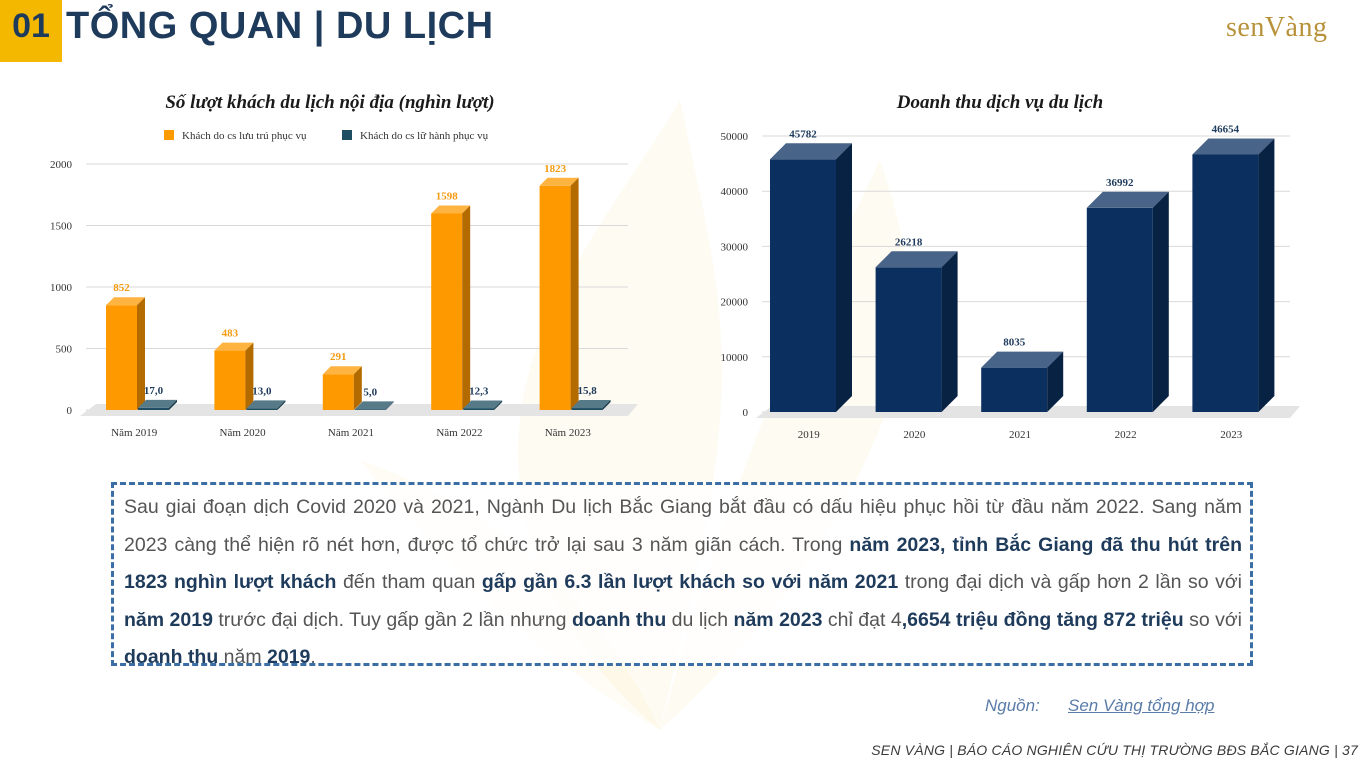  Describe the element at coordinates (1014, 343) in the screenshot. I see `data-label: 8035` at that location.